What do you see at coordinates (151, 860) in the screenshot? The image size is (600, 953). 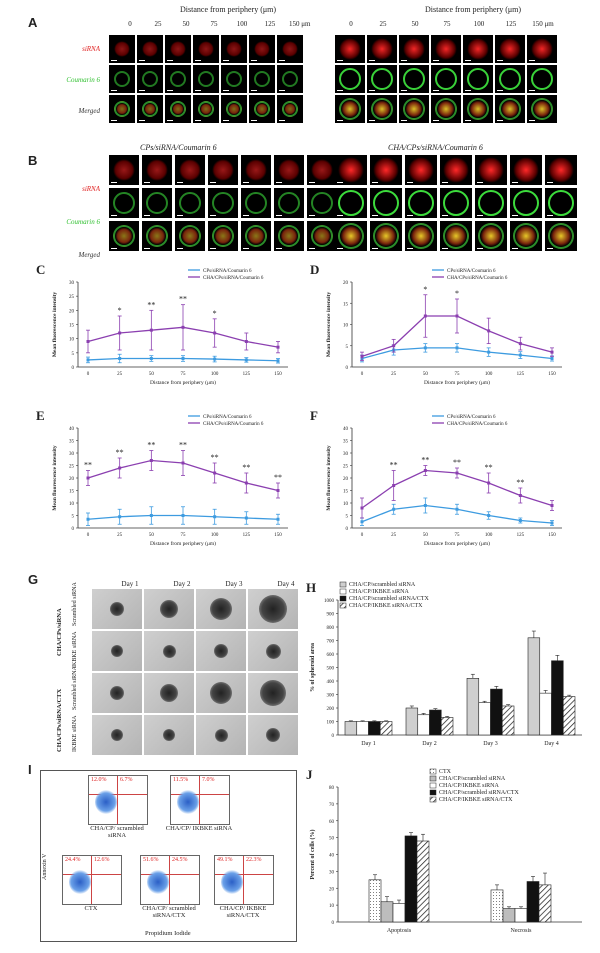 I see `quadrant-upper-left-value: 51.6%` at bounding box center [151, 860].